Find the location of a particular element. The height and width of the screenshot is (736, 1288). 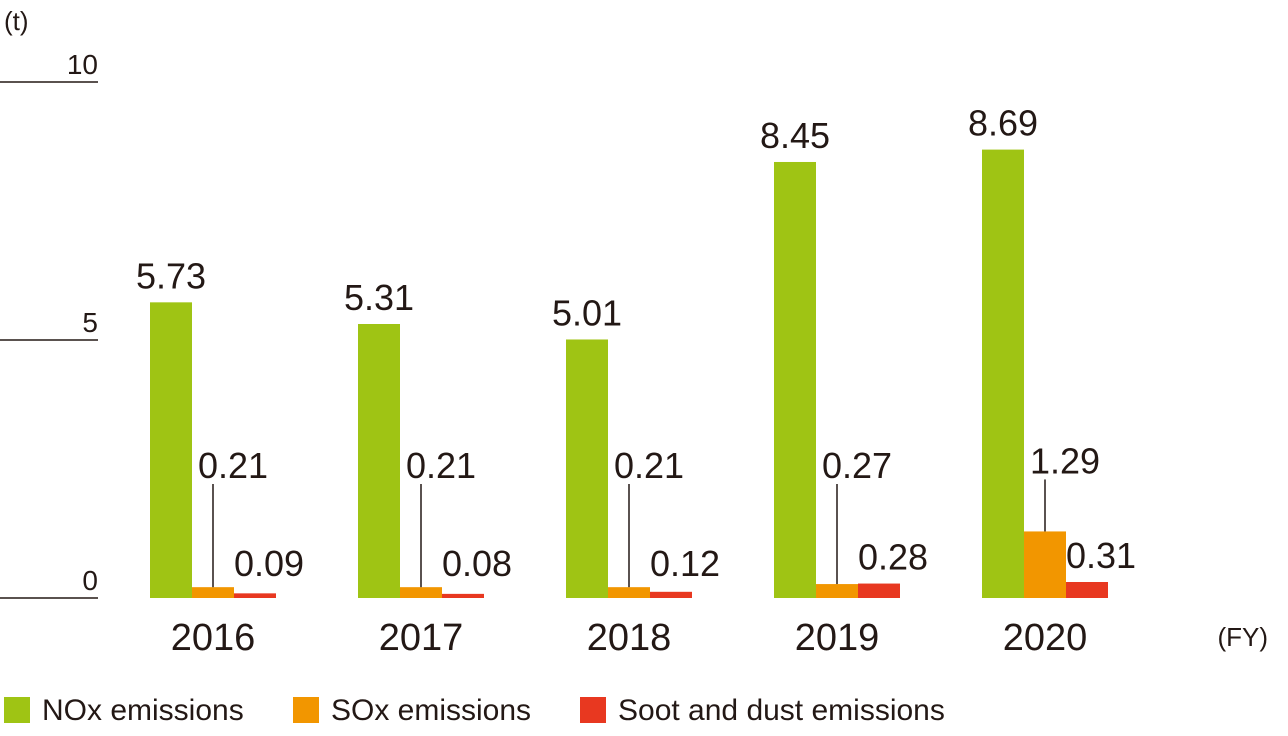

y-tick-label: 10 is located at coordinates (82, 64).